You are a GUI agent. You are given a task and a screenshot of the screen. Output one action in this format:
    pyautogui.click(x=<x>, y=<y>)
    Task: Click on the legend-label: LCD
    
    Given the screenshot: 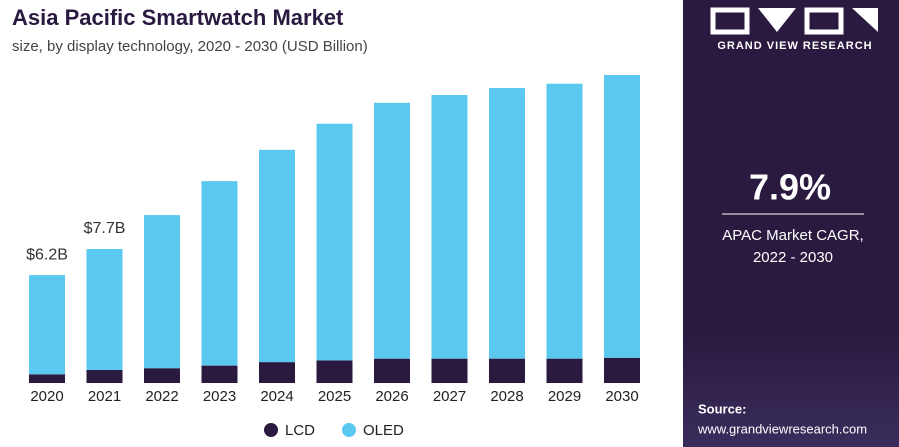 What is the action you would take?
    pyautogui.click(x=300, y=430)
    